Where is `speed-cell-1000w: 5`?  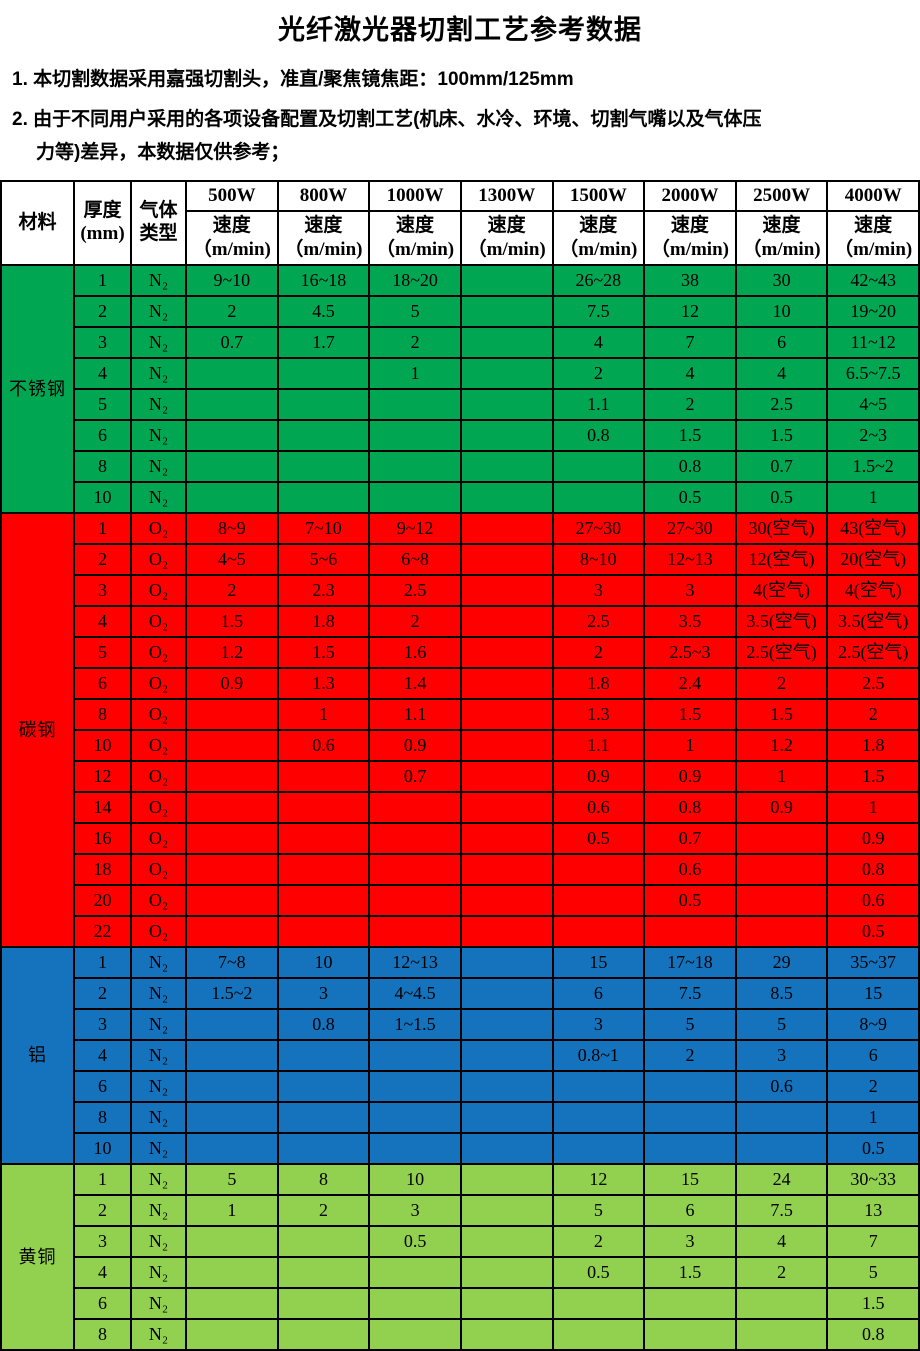
speed-cell-1000w: 5 is located at coordinates (415, 311).